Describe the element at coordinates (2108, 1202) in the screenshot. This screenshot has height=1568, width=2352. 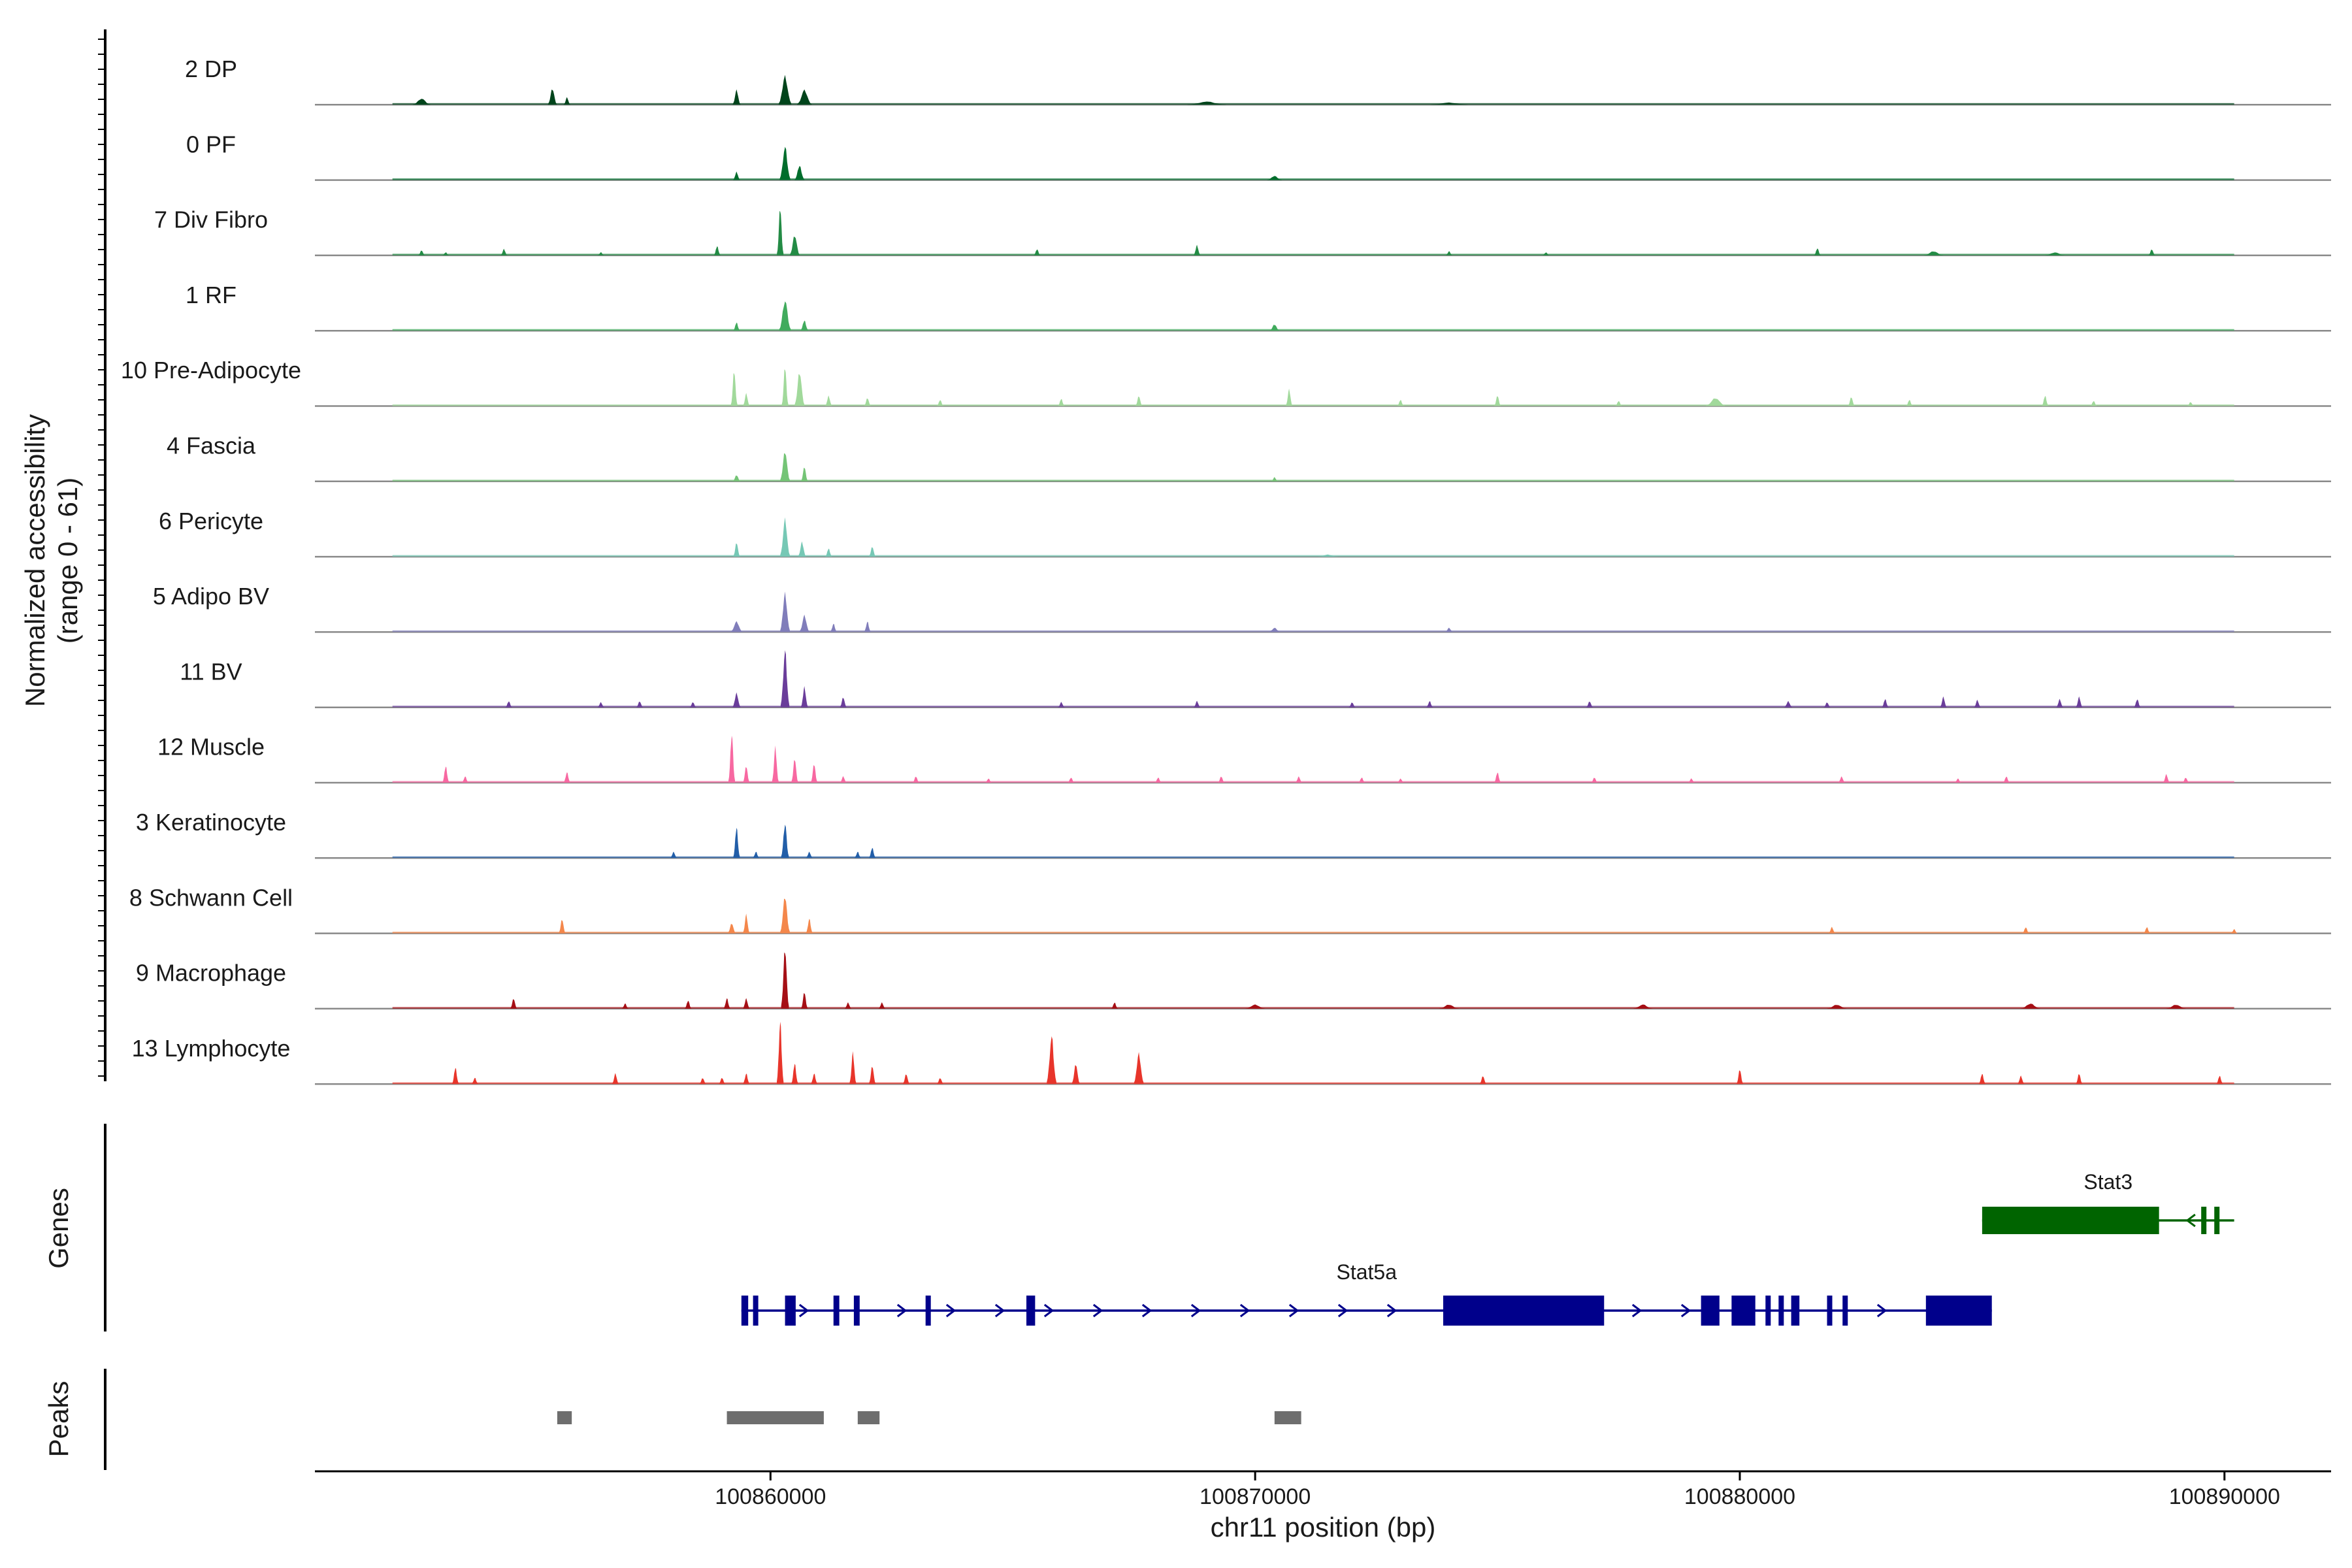
I see `gene-stat3: Stat3` at that location.